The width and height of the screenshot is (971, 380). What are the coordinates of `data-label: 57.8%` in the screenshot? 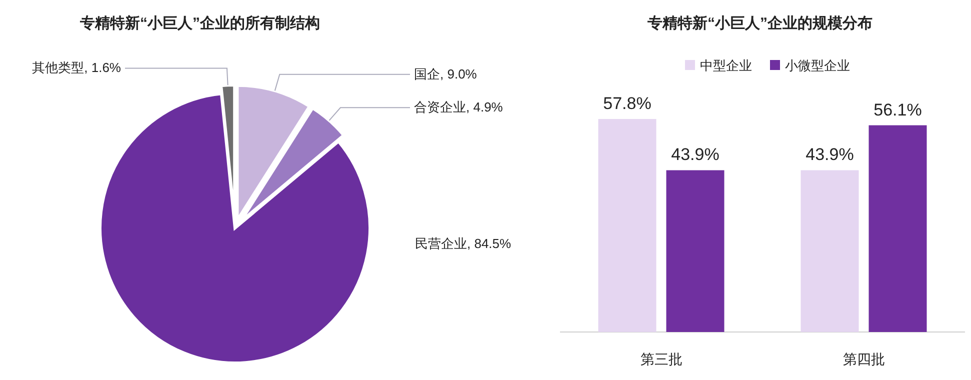 It's located at (627, 103).